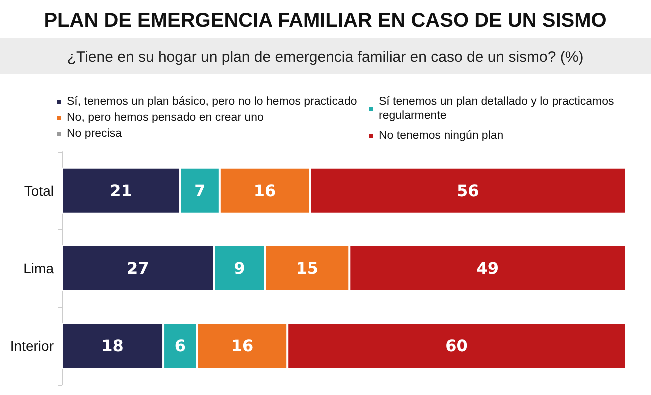 This screenshot has height=395, width=651. What do you see at coordinates (307, 268) in the screenshot?
I see `data-label: 15` at bounding box center [307, 268].